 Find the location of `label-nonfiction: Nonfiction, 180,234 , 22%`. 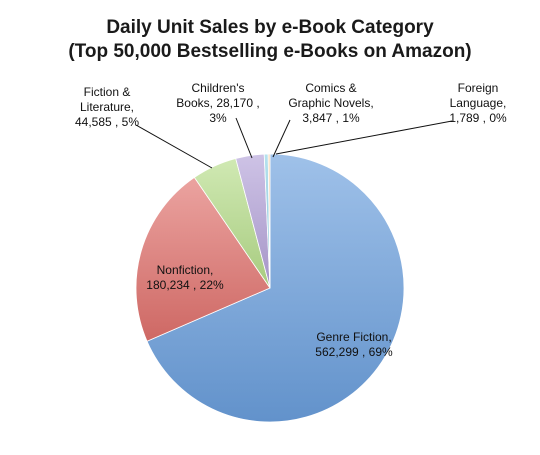

label-nonfiction: Nonfiction, 180,234 , 22% is located at coordinates (185, 277).